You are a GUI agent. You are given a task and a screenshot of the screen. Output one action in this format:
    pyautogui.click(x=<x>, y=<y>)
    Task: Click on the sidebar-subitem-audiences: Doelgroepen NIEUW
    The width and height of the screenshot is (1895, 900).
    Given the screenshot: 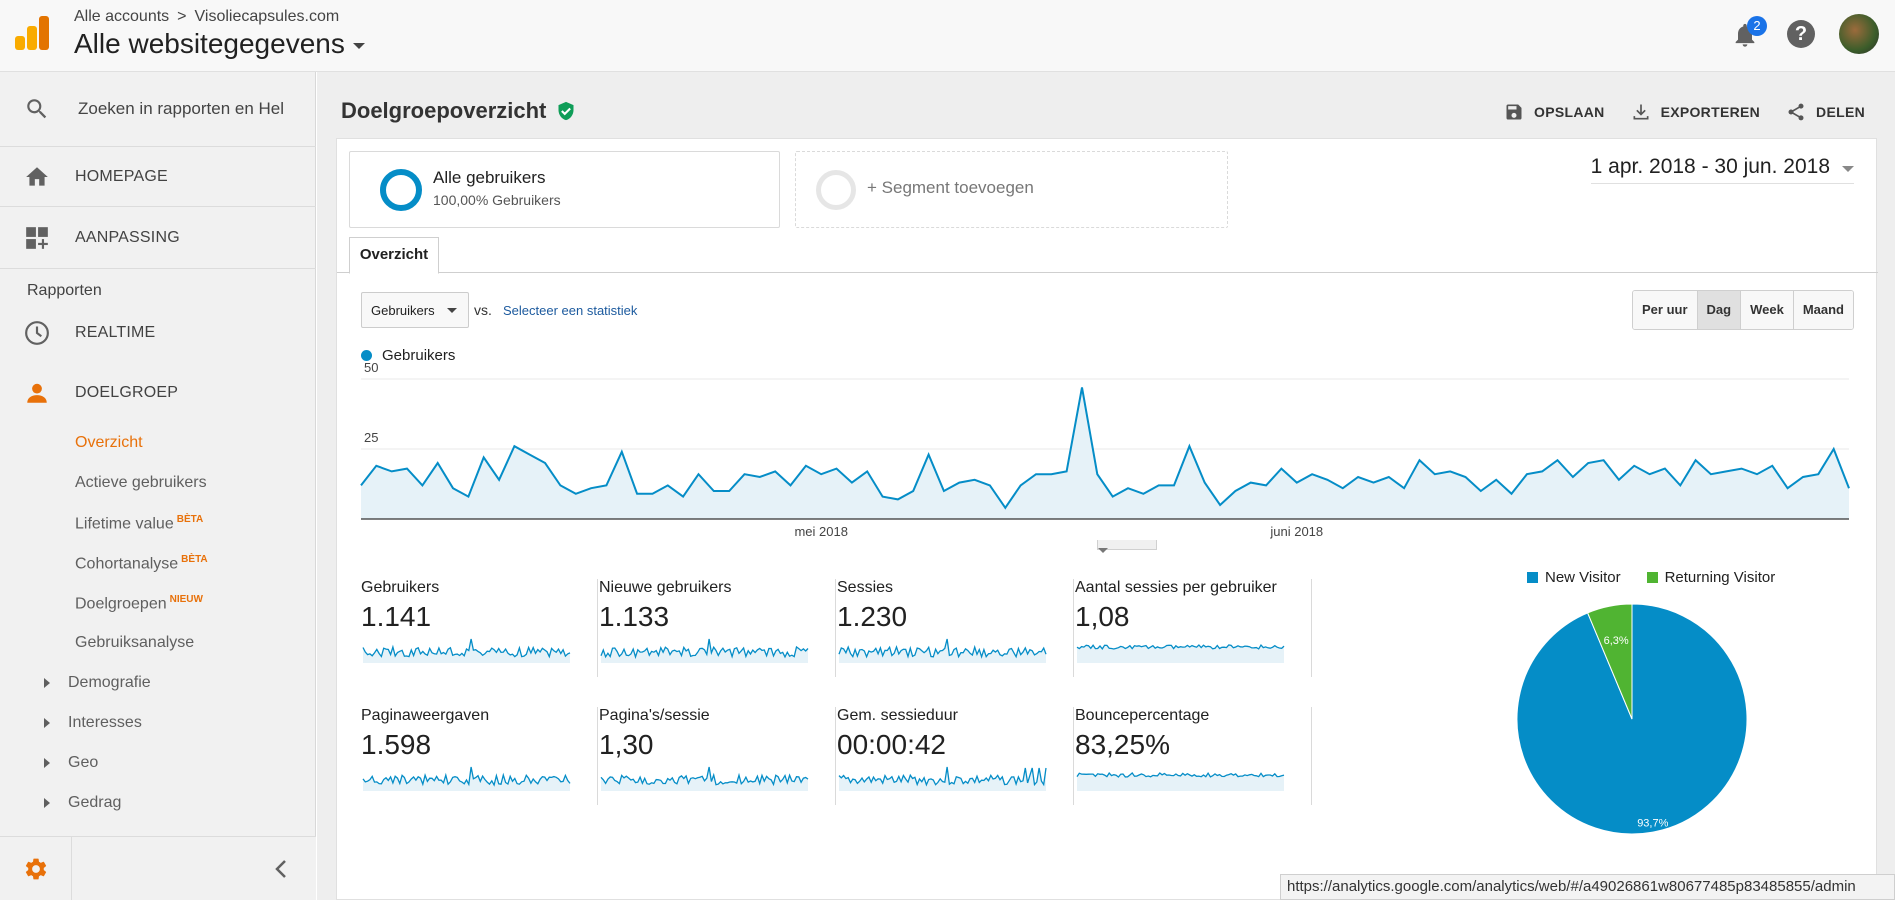 What is the action you would take?
    pyautogui.click(x=139, y=603)
    